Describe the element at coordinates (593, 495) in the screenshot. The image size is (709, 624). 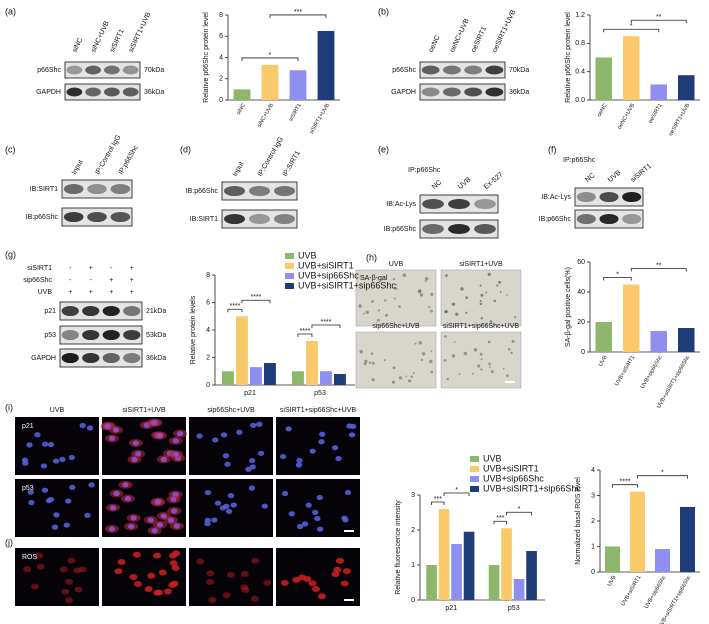
I see `y-tick-label: 3` at that location.